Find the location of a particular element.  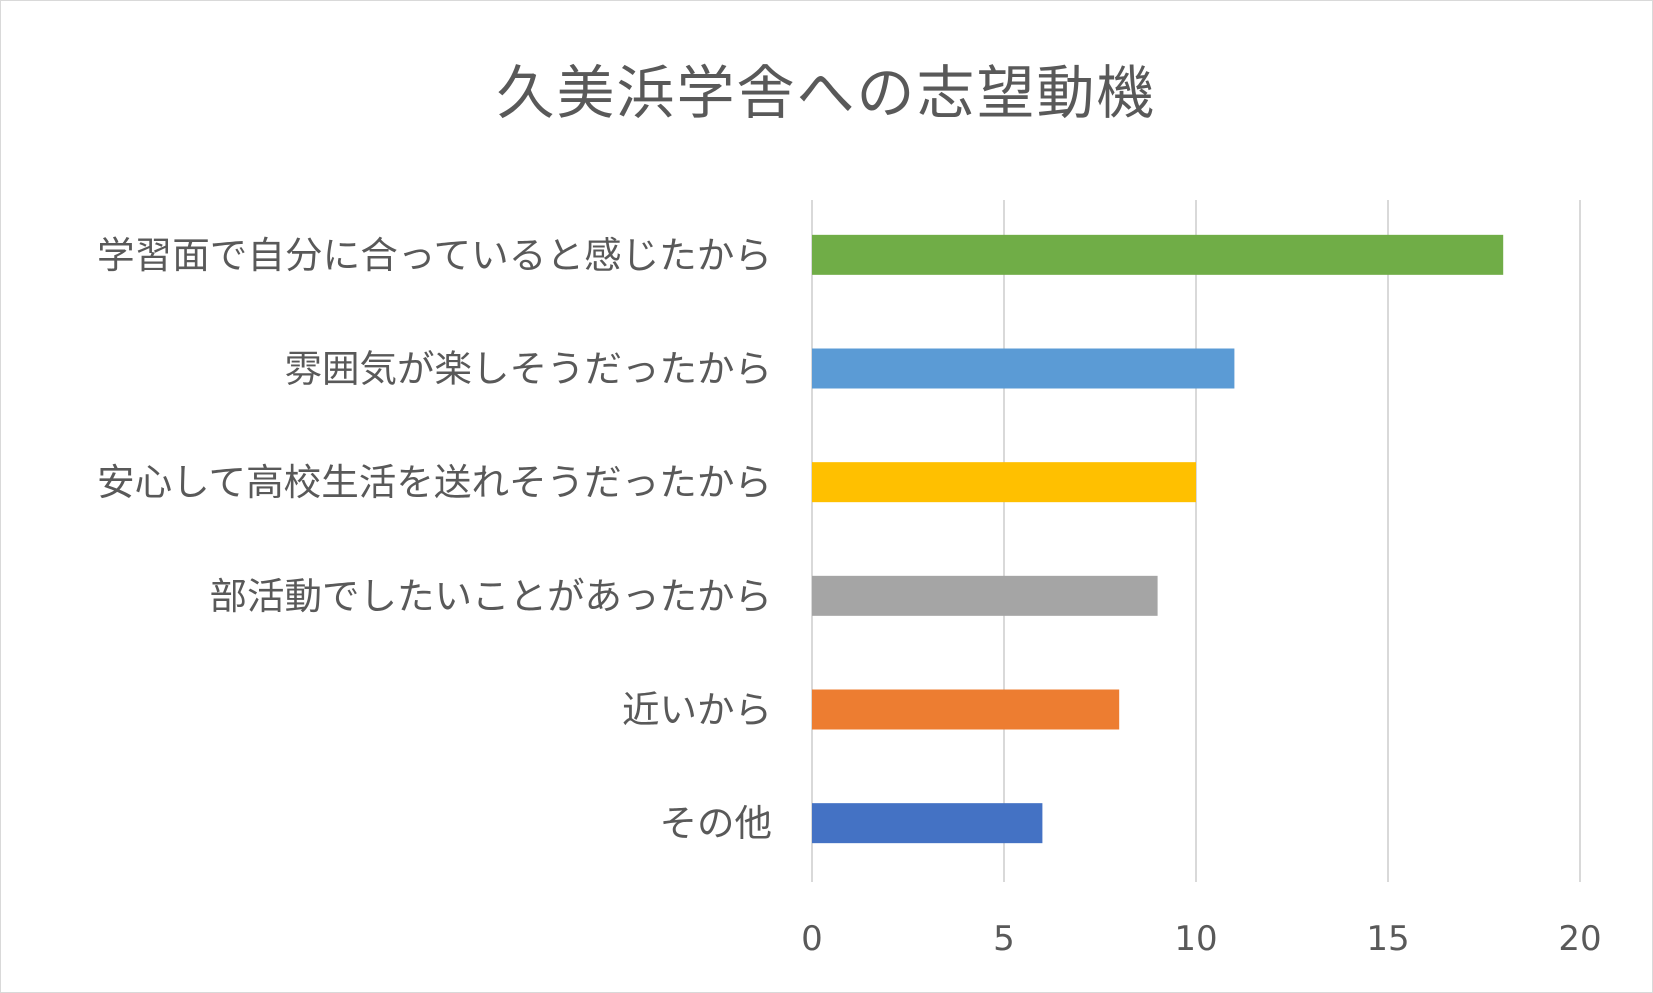

x-tick-label: 10 is located at coordinates (1195, 939).